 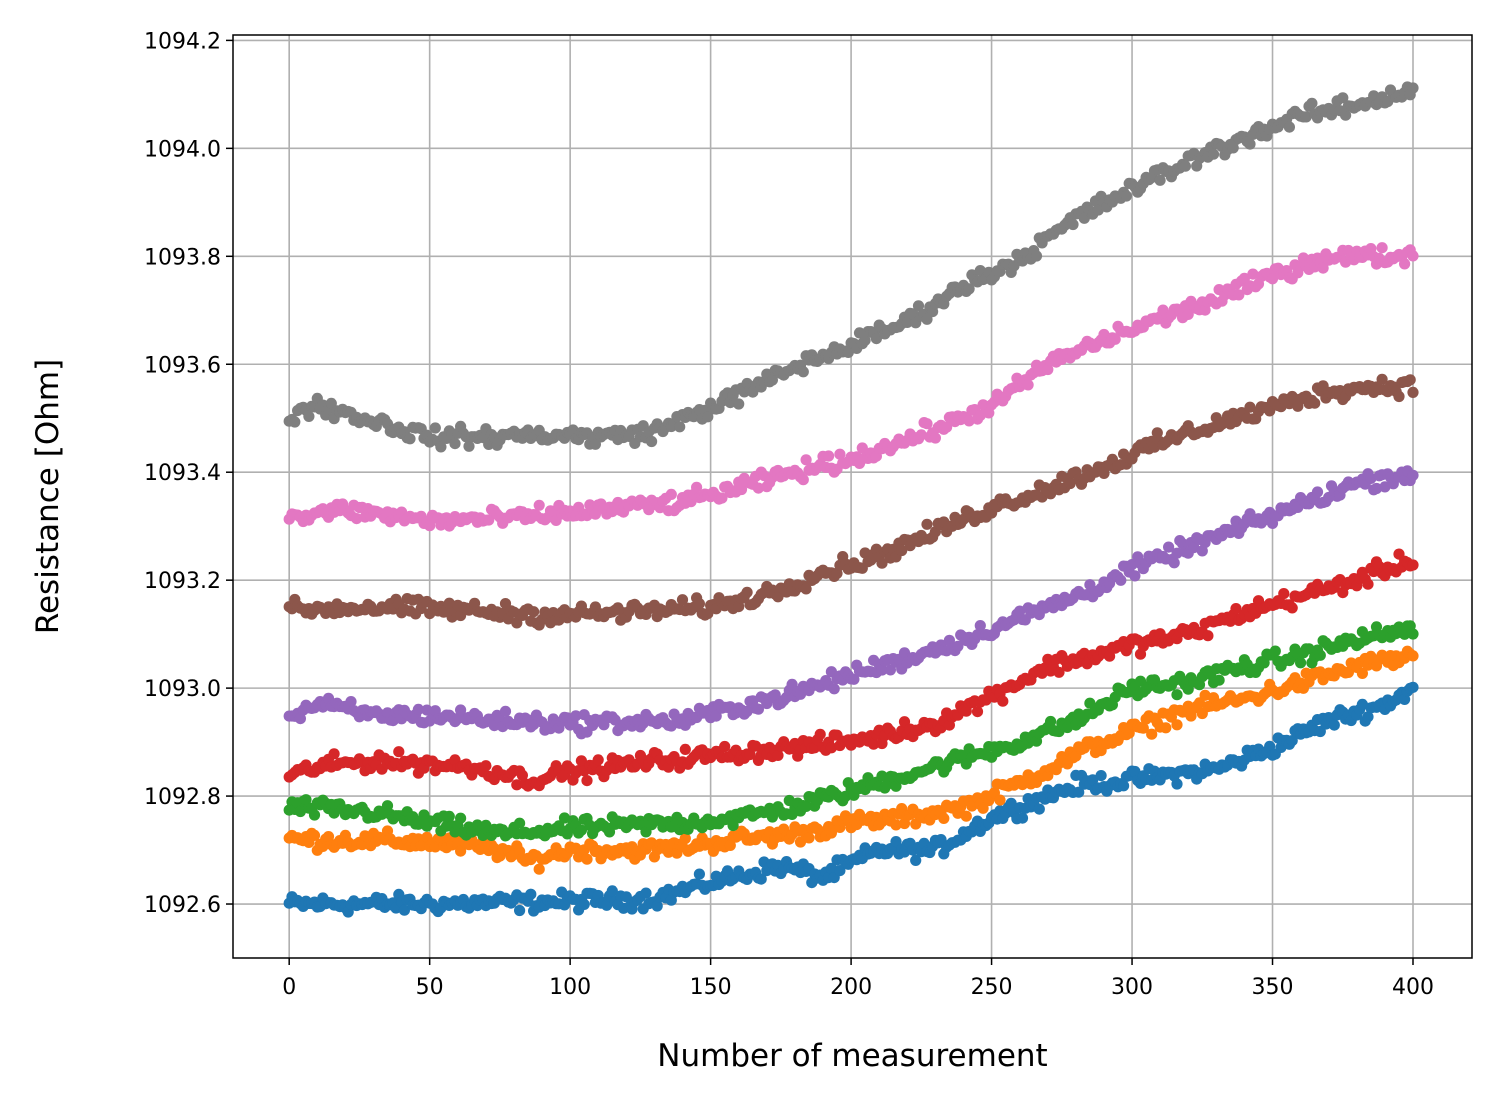 I want to click on x-tick-label: 50, so click(x=430, y=987).